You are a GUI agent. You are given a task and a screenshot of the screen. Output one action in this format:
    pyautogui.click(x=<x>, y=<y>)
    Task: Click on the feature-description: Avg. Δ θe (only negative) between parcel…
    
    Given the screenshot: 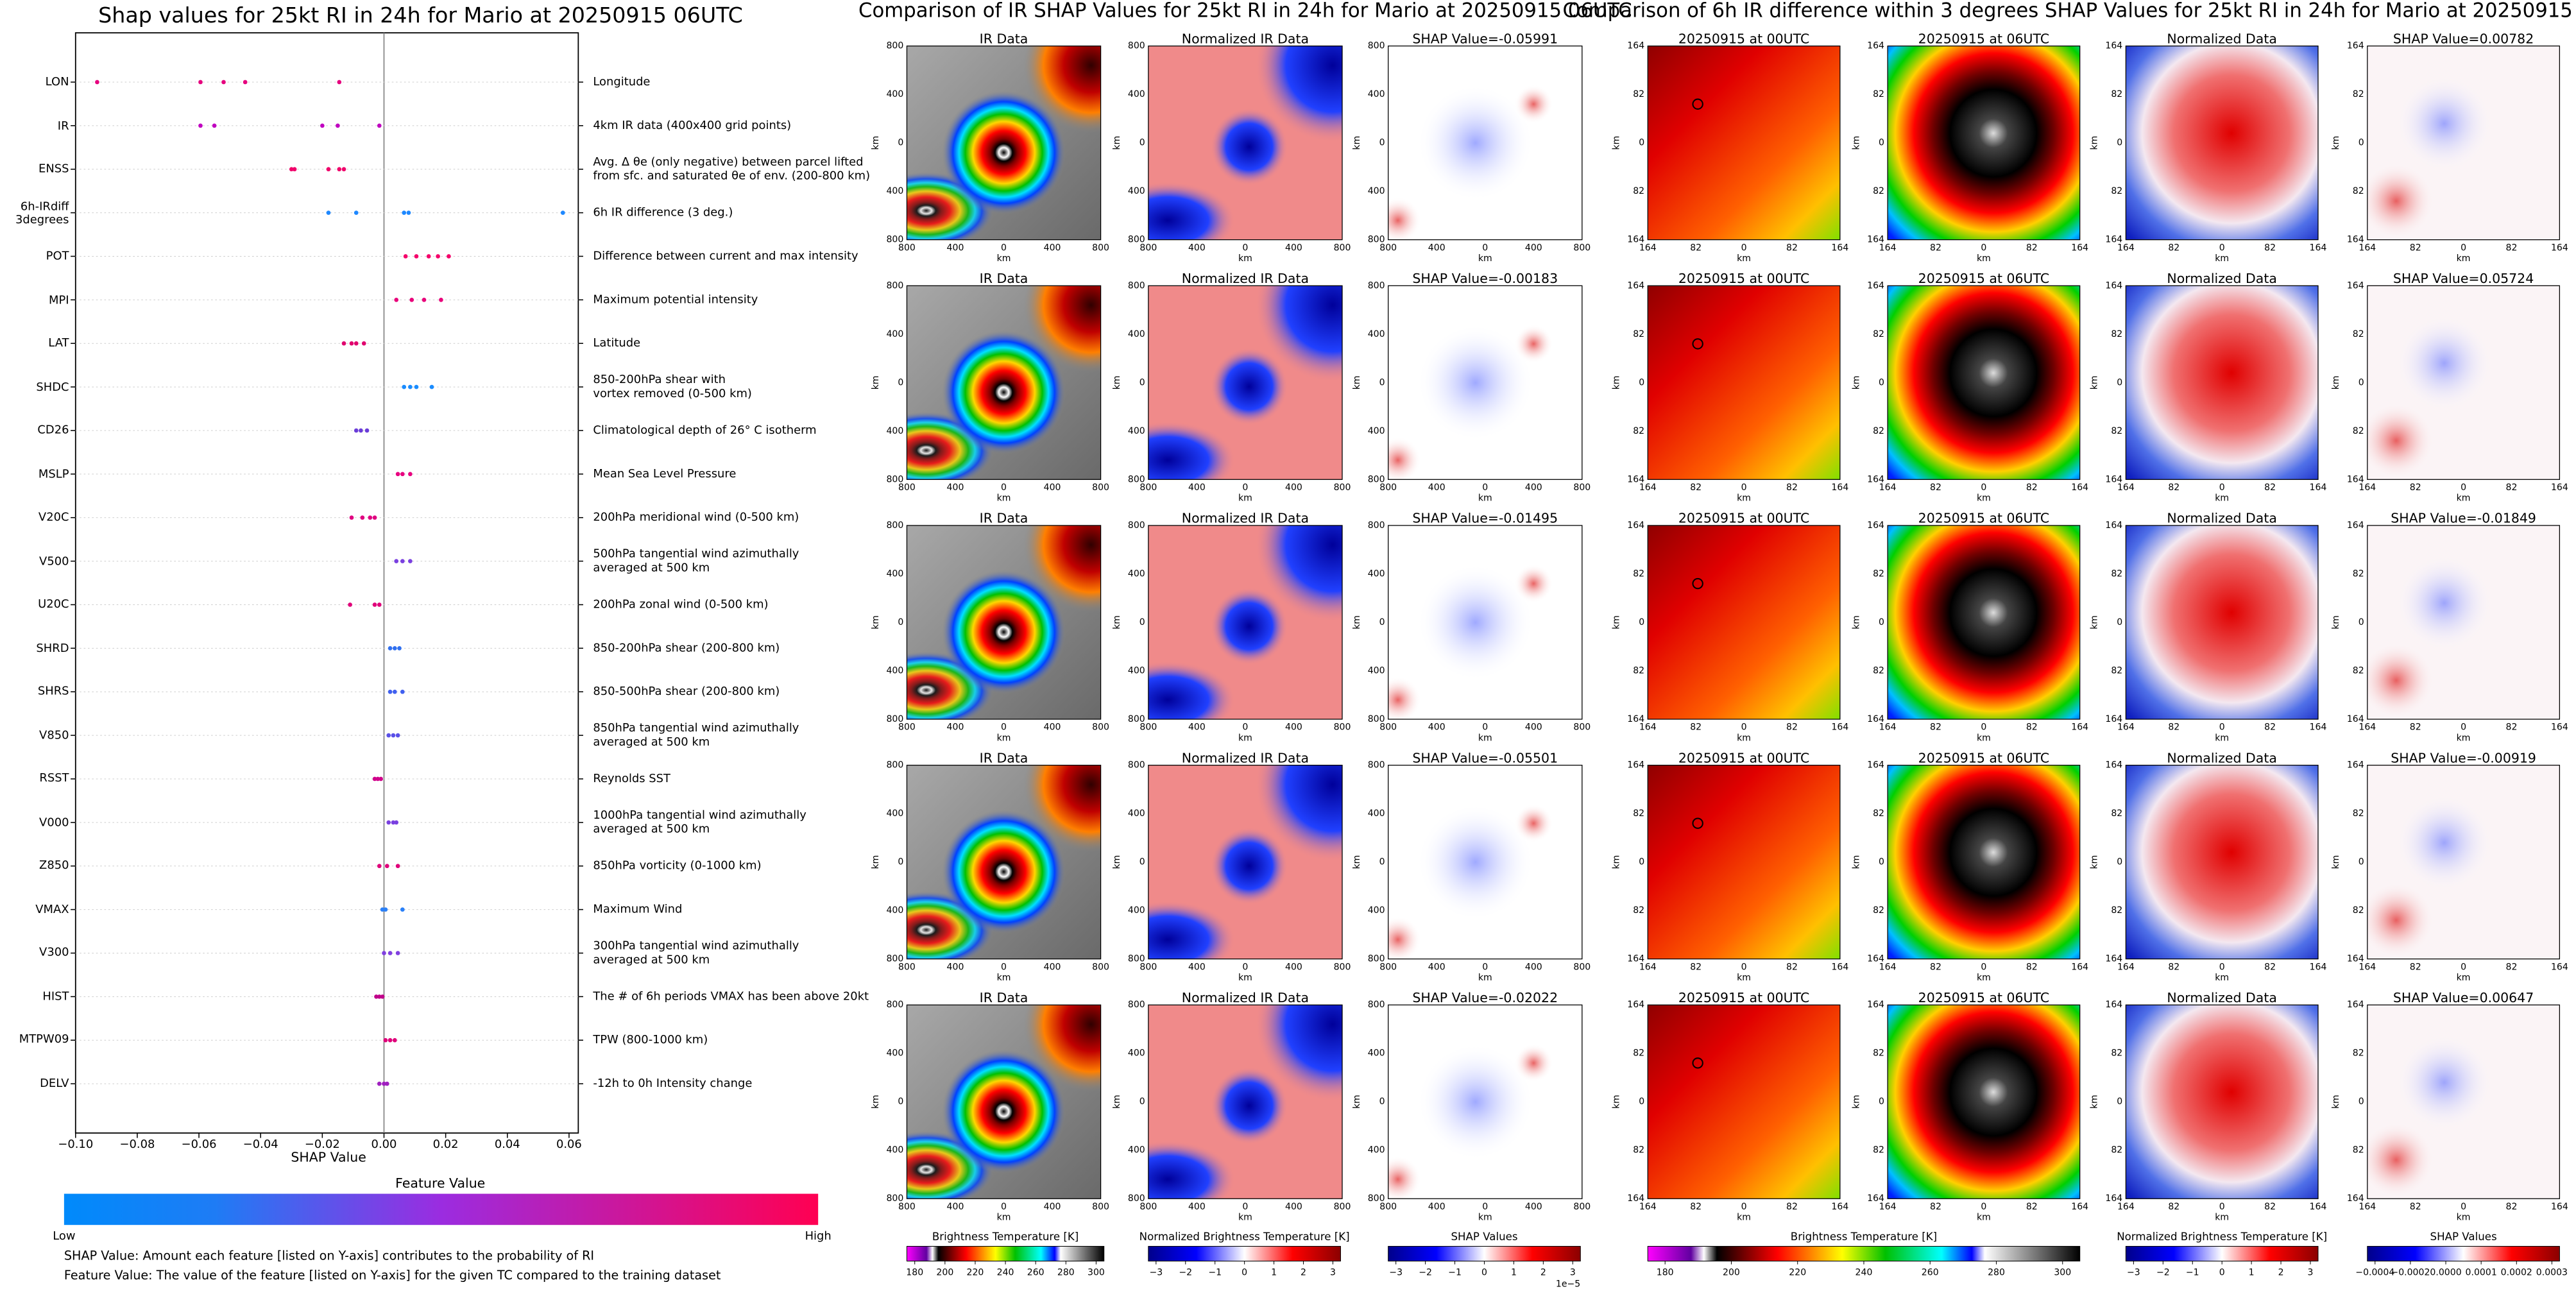 What is the action you would take?
    pyautogui.click(x=728, y=162)
    